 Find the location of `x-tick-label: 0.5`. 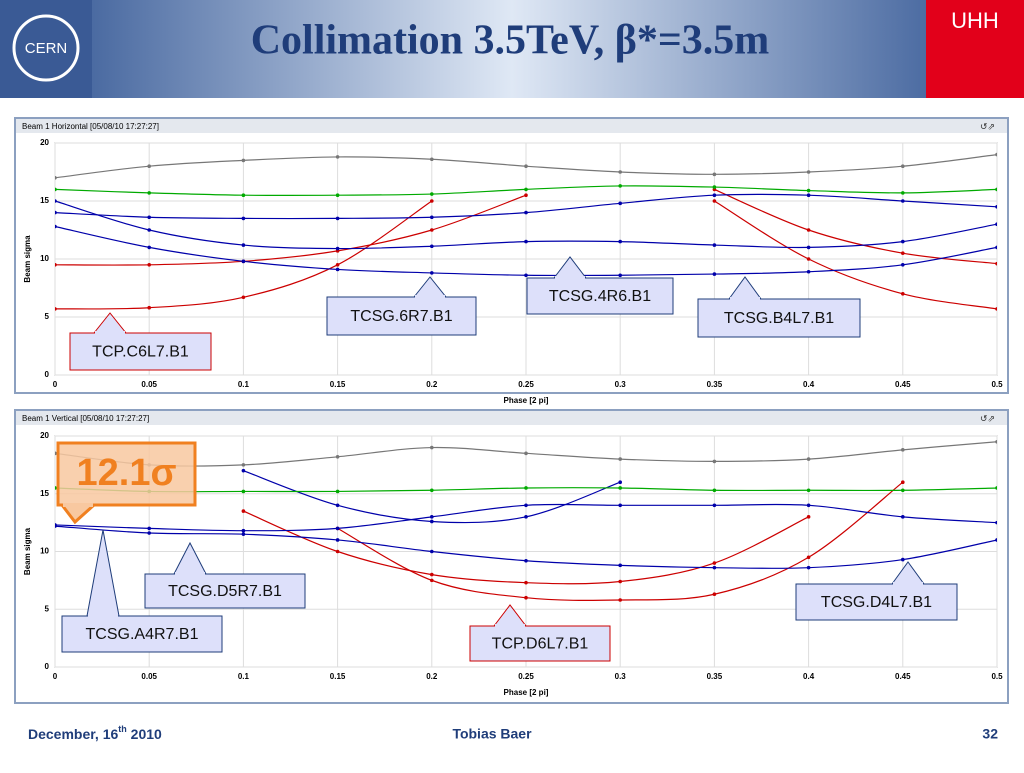

x-tick-label: 0.5 is located at coordinates (997, 384).